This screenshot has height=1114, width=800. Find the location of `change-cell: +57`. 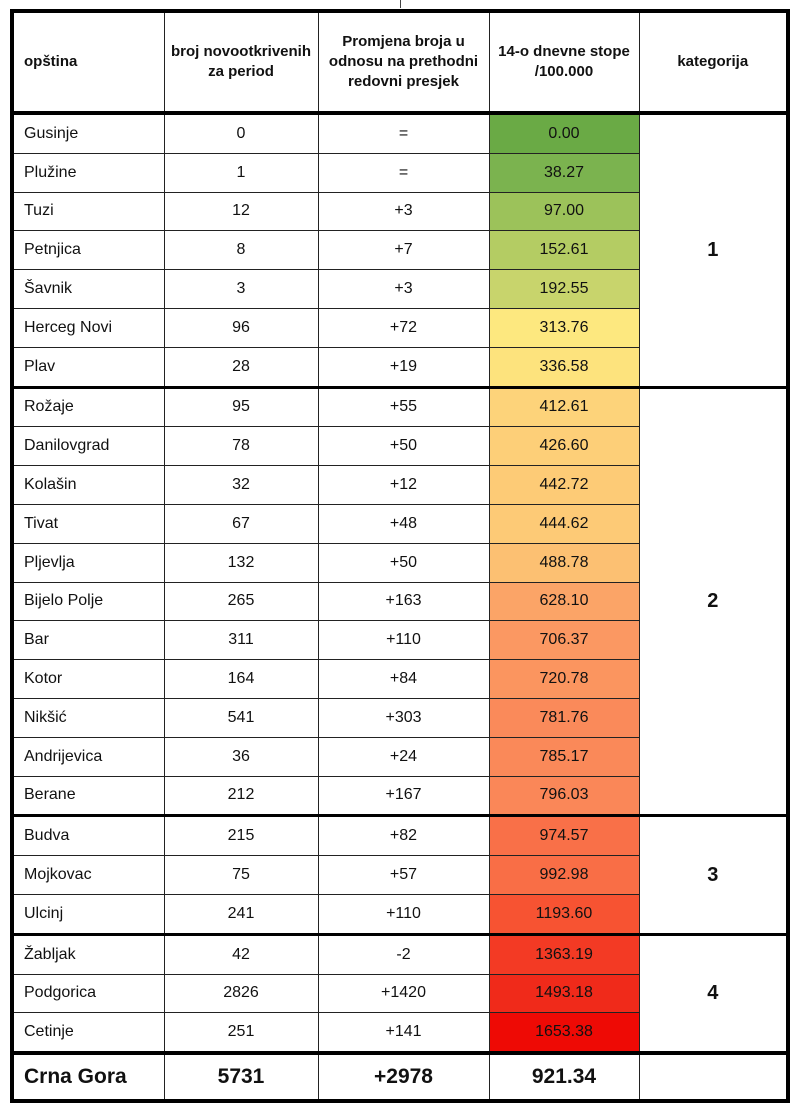

change-cell: +57 is located at coordinates (403, 875).